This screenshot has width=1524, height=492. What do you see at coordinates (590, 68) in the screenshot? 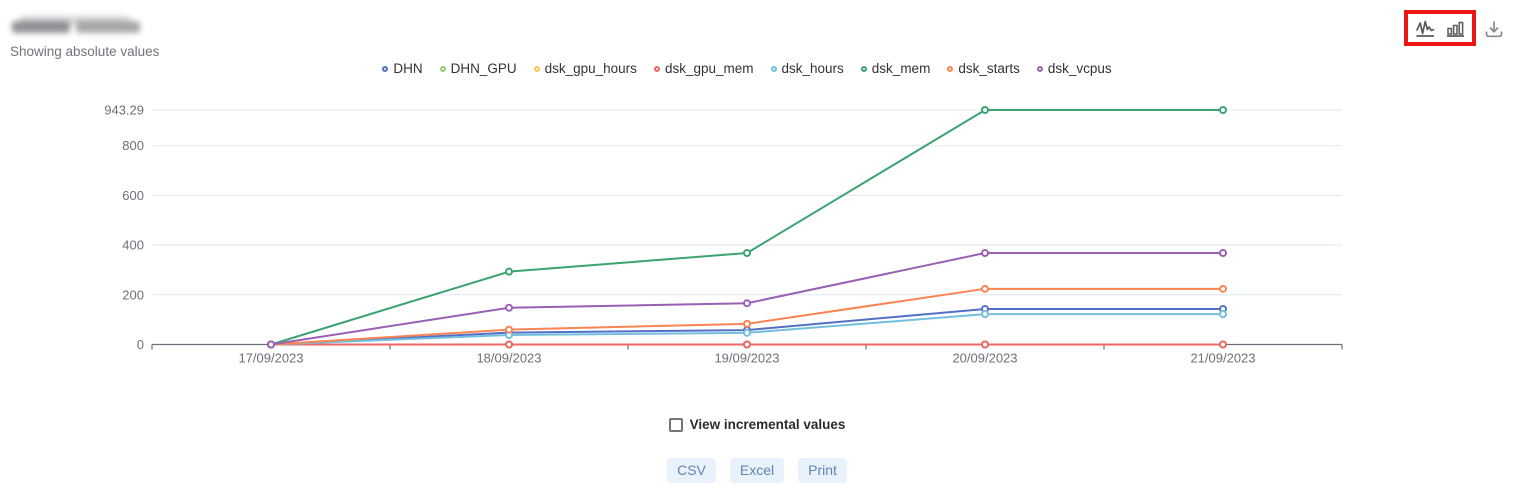
I see `legend-label: dsk_gpu_hours` at bounding box center [590, 68].